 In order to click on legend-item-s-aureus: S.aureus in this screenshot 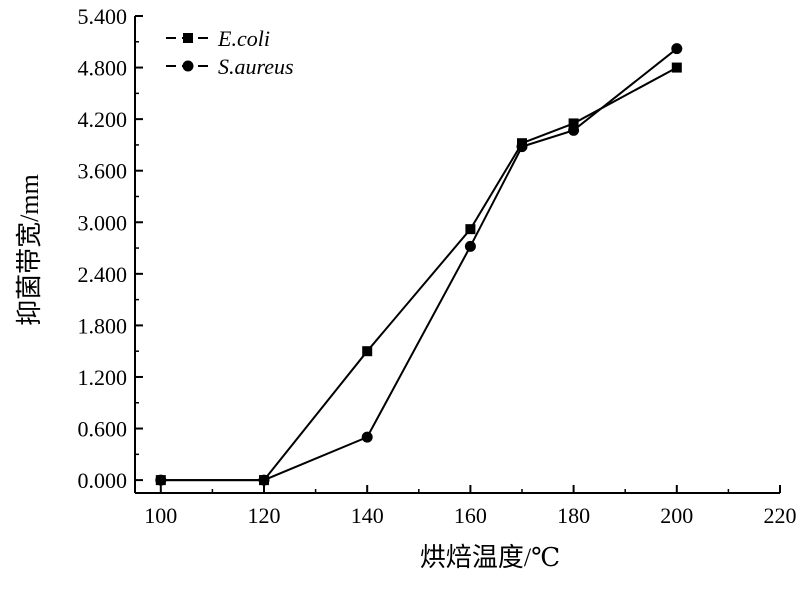, I will do `click(230, 66)`.